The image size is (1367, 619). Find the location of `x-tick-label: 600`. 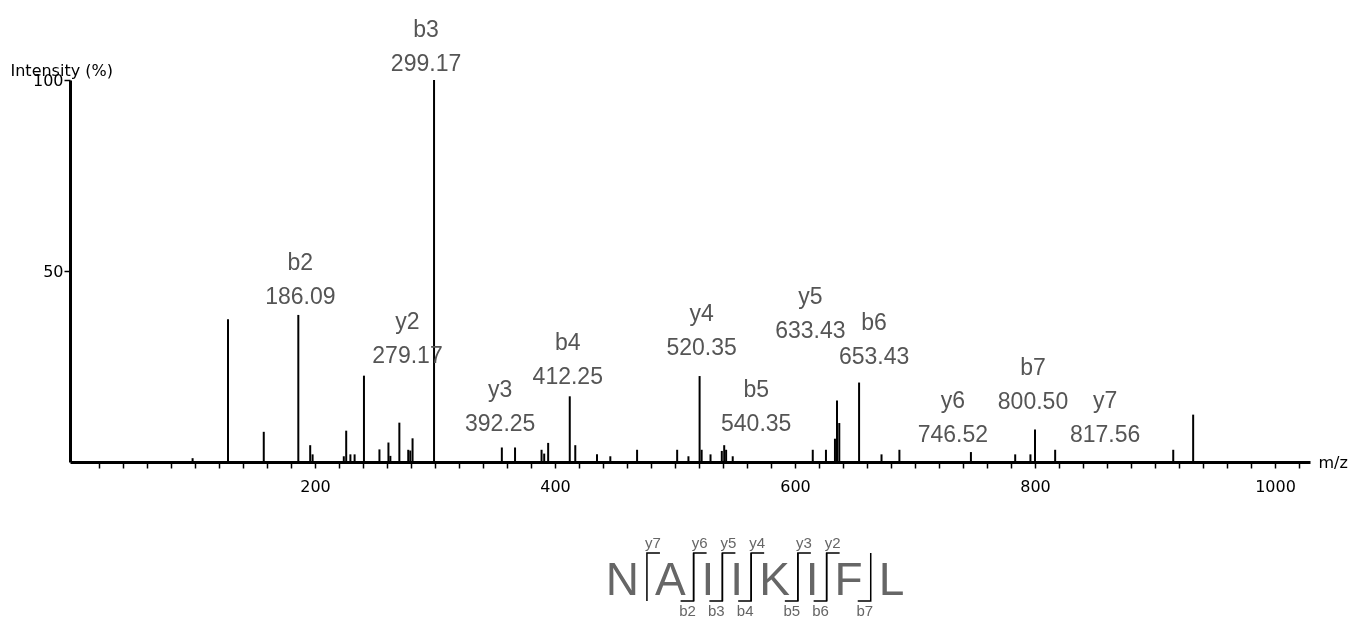

x-tick-label: 600 is located at coordinates (795, 486).